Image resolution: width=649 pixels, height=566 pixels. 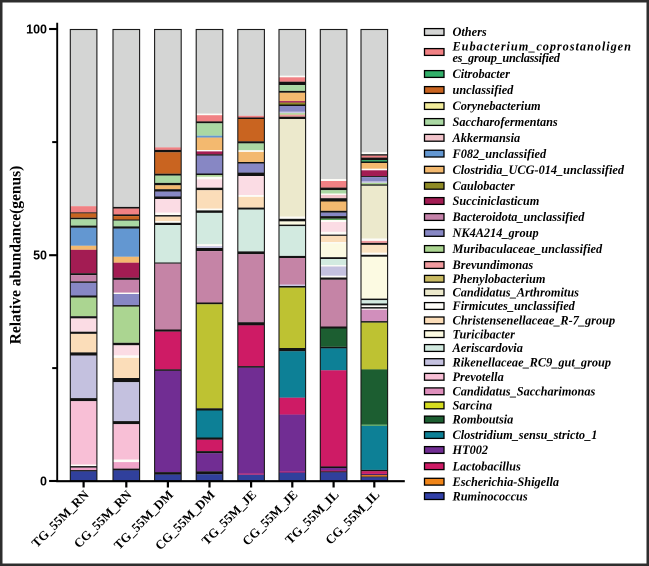 What do you see at coordinates (478, 377) in the screenshot?
I see `svg-text: Prevotella` at bounding box center [478, 377].